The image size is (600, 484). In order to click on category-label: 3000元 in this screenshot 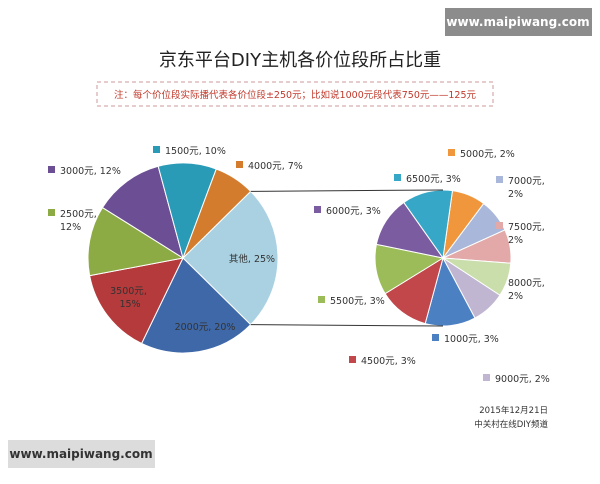, I will do `click(77, 171)`.